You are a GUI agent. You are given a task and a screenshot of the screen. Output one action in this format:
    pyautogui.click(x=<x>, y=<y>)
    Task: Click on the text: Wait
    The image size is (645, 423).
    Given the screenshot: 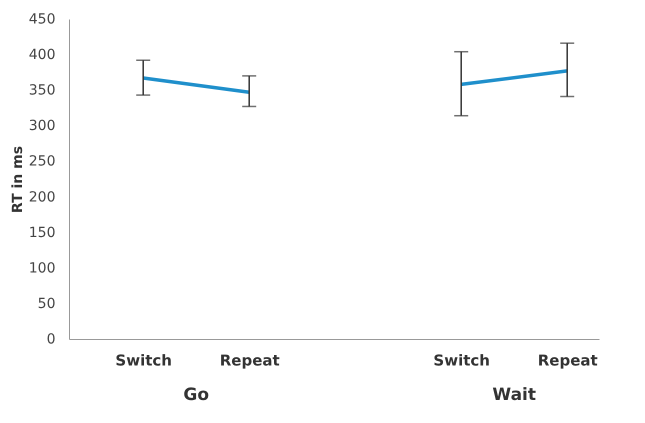 What is the action you would take?
    pyautogui.click(x=514, y=395)
    